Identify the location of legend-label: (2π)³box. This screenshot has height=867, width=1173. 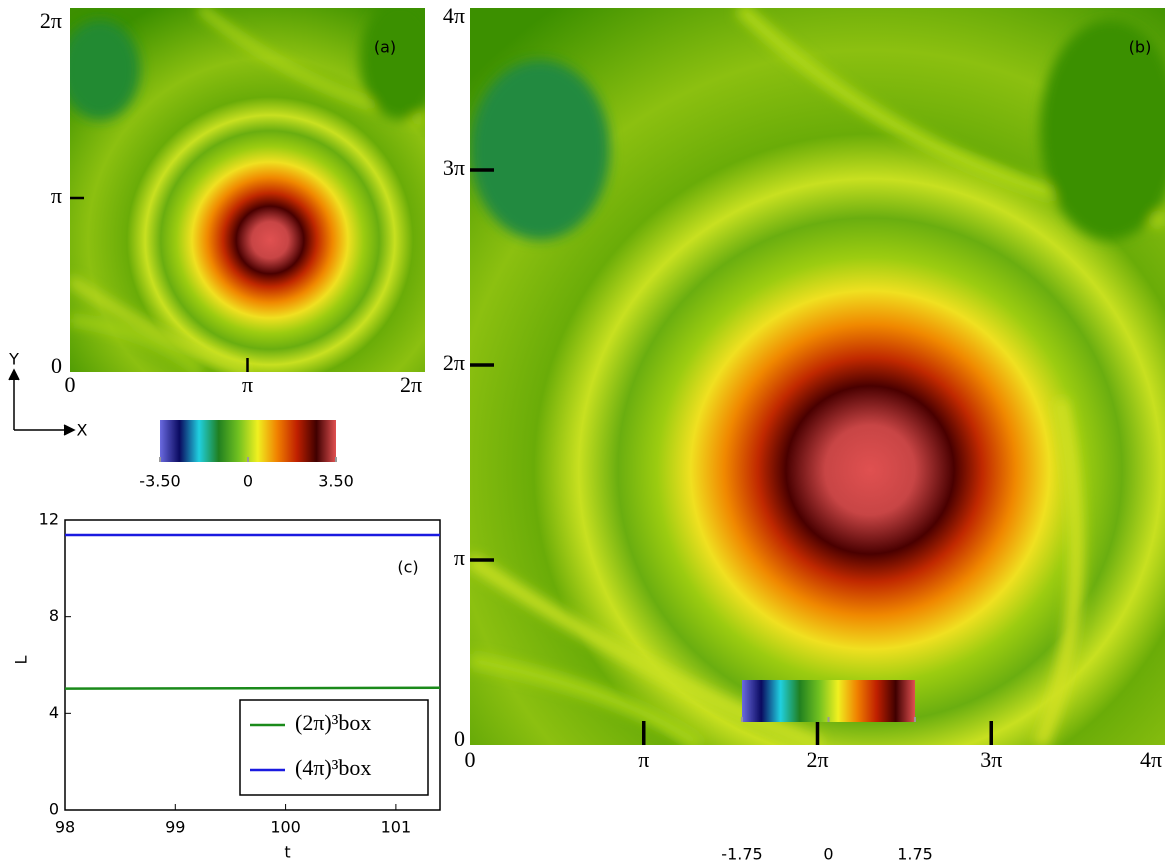
(333, 722).